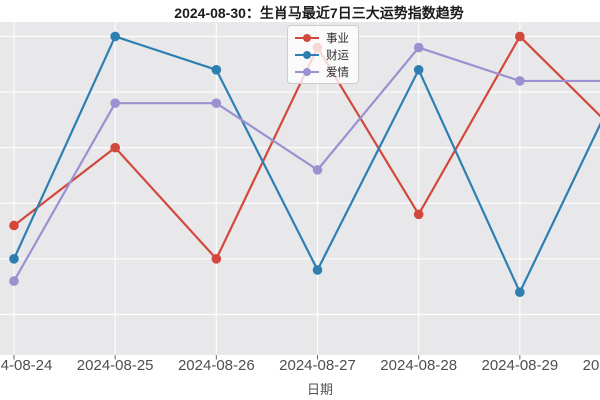 Image resolution: width=600 pixels, height=400 pixels. I want to click on legend-label: 财运, so click(337, 55).